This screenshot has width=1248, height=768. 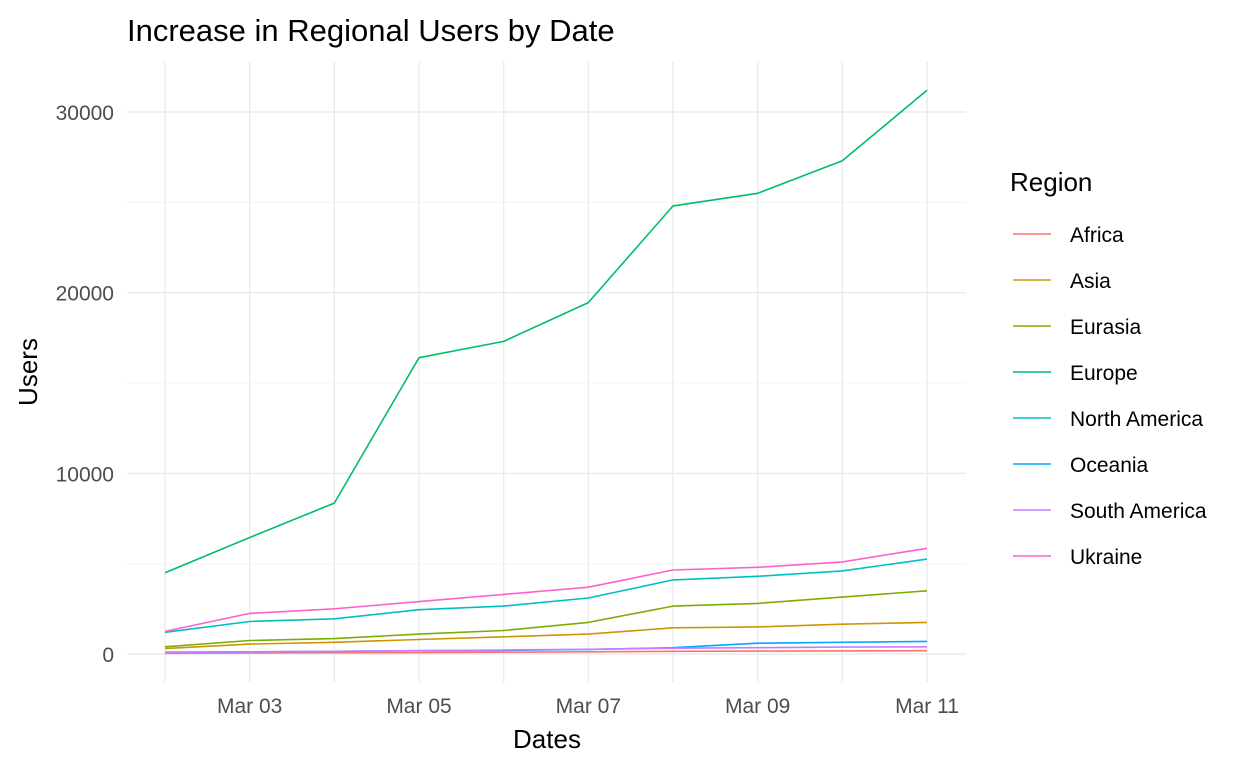 What do you see at coordinates (1138, 511) in the screenshot?
I see `legend-label: South America` at bounding box center [1138, 511].